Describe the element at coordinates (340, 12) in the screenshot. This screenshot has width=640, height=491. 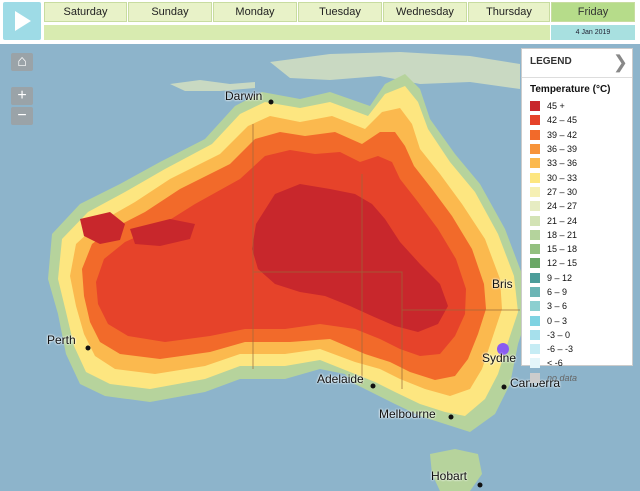
I see `day-tab-tuesday: Tuesday` at that location.